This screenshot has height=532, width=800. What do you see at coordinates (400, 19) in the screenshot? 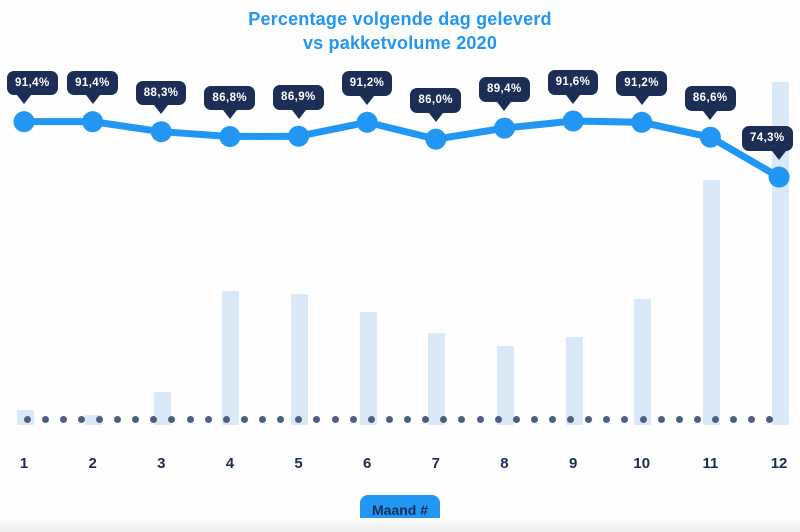
I see `chart-title-line1: Percentage volgende dag geleverd` at bounding box center [400, 19].